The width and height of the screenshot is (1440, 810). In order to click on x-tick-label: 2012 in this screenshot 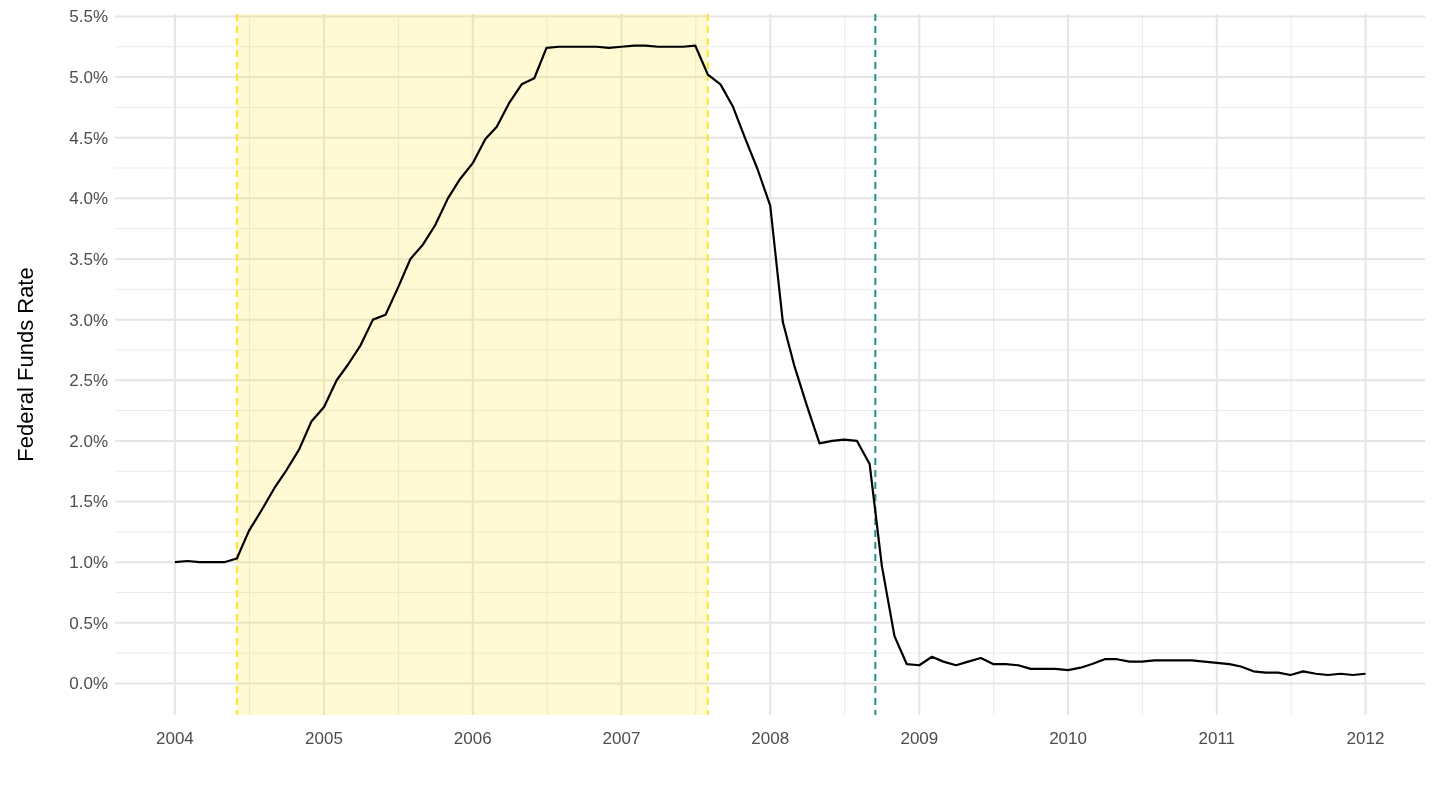, I will do `click(1365, 738)`.